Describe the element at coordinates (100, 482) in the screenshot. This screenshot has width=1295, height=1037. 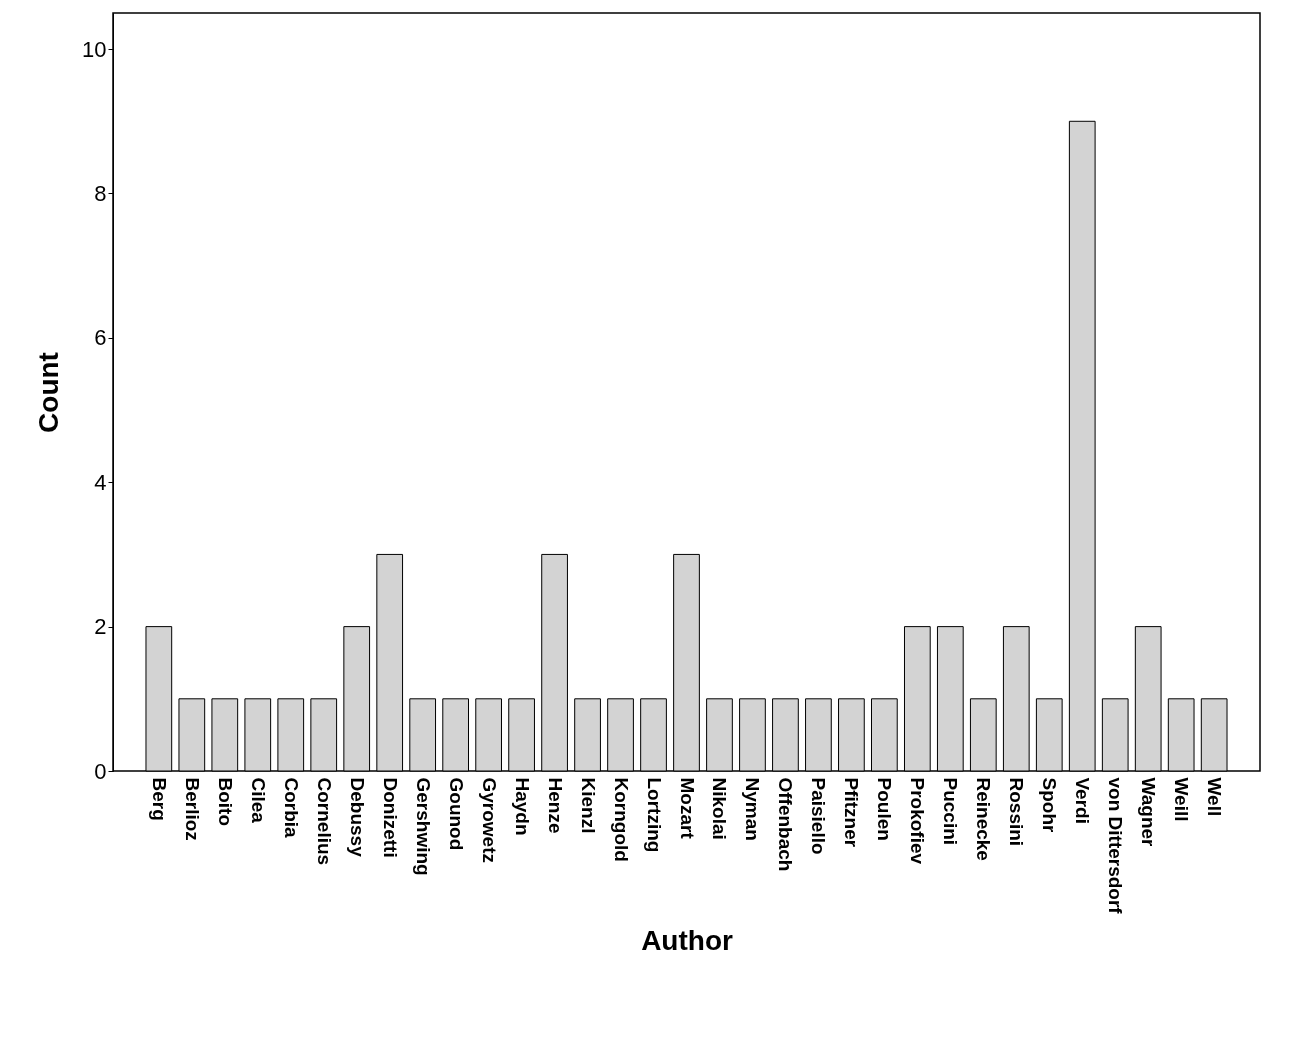
I see `y-tick-label: 4` at that location.